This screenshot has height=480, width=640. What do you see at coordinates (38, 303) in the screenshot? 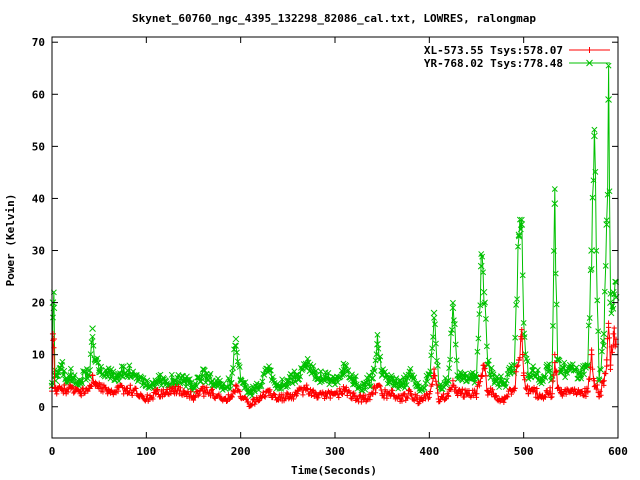
I see `y-tick-label: 20` at bounding box center [38, 303].